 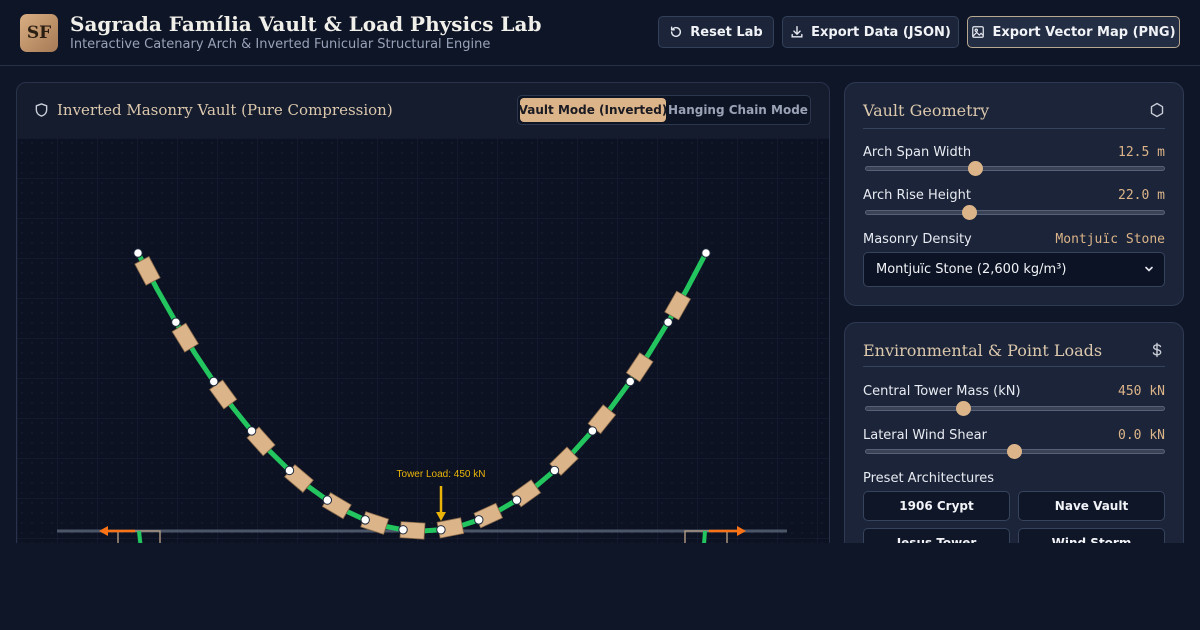 What do you see at coordinates (881, 32) in the screenshot?
I see `export-json-label: Export Data (JSON)` at bounding box center [881, 32].